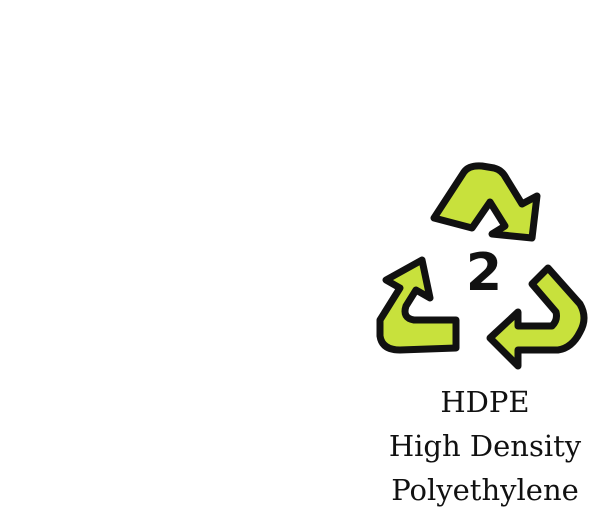 The height and width of the screenshot is (522, 612). I want to click on recycling-triangle-icon: 2, so click(482, 266).